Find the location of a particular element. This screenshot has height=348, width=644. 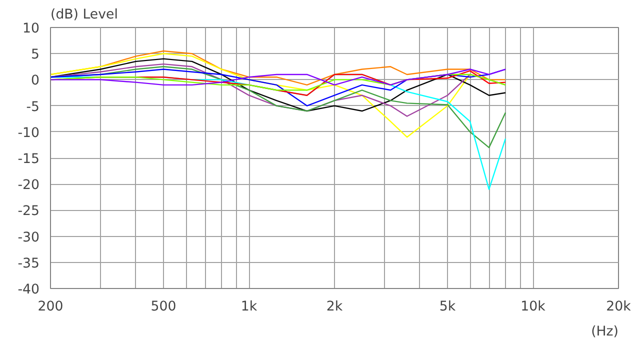

y-tick-label: -10 is located at coordinates (29, 133).